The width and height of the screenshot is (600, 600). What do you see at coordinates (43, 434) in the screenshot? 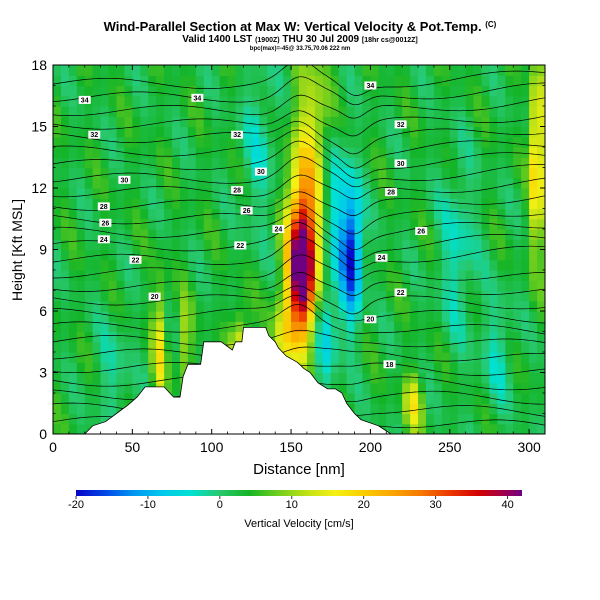
I see `y-tick-label: 0` at bounding box center [43, 434].